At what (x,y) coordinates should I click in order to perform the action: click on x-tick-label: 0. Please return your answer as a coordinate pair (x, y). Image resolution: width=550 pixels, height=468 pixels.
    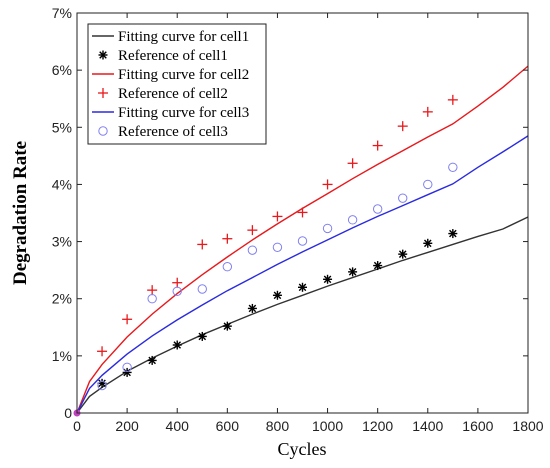
    Looking at the image, I should click on (77, 426).